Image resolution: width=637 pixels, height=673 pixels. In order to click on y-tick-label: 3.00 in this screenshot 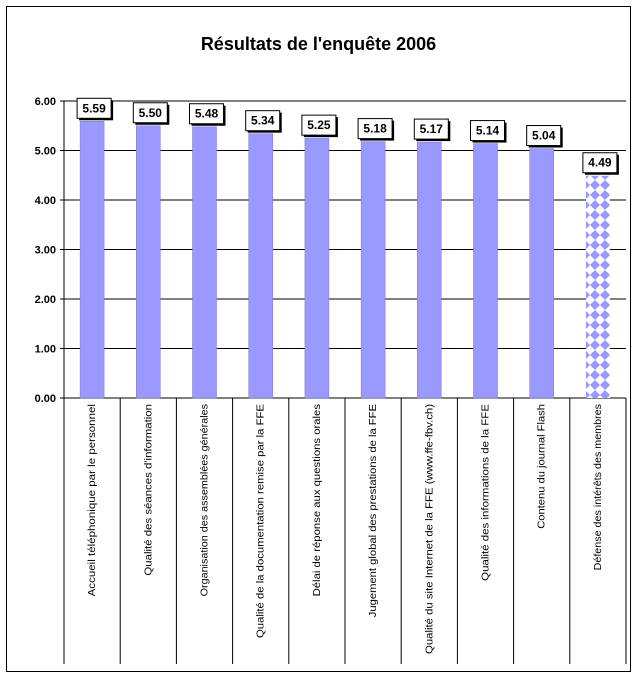, I will do `click(45, 251)`.